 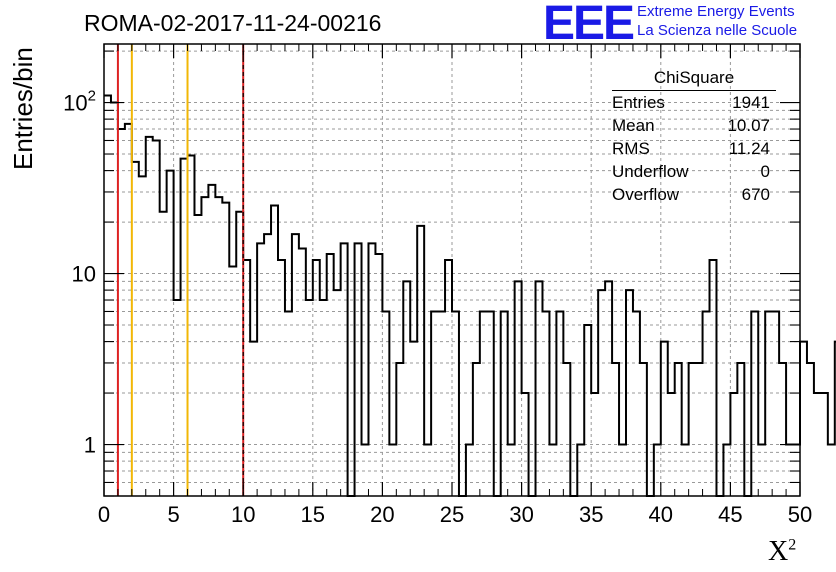 I want to click on x-tick-label: 35, so click(x=591, y=514).